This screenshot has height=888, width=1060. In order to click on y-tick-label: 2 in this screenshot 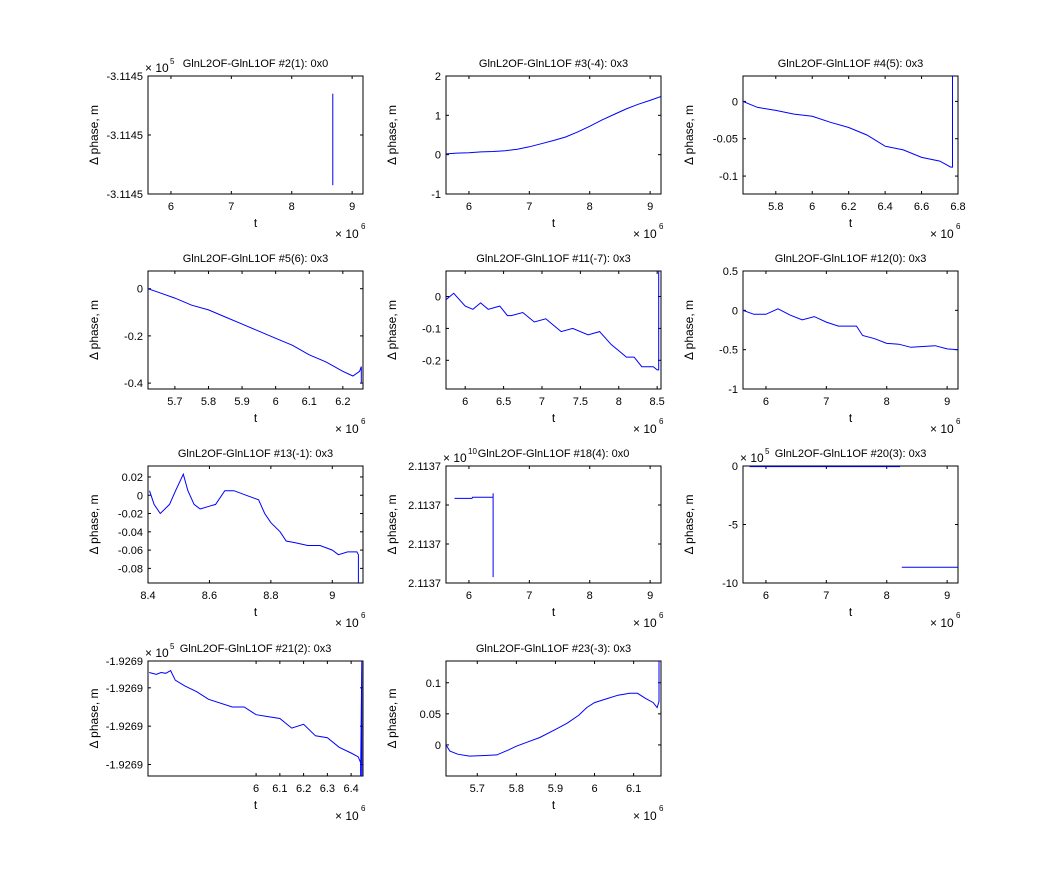, I will do `click(438, 77)`.